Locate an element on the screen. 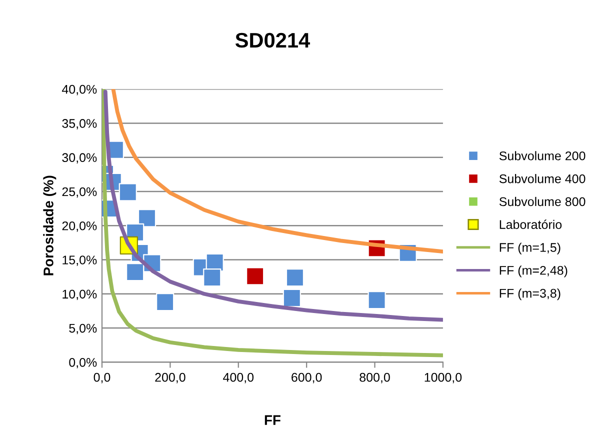 This screenshot has height=439, width=593. x-tick-label: 200,0 is located at coordinates (170, 378).